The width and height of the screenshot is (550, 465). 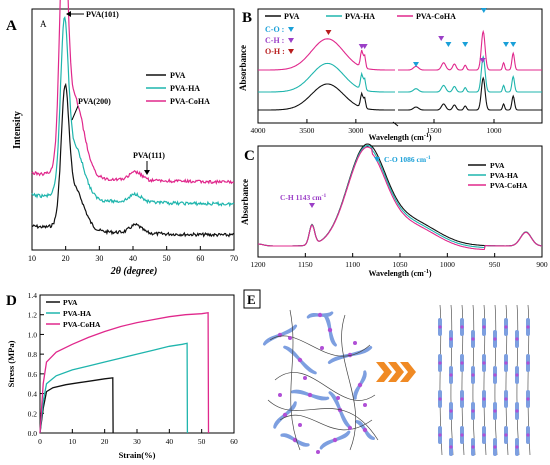 I want to click on panel-d-series, so click(x=124, y=372).